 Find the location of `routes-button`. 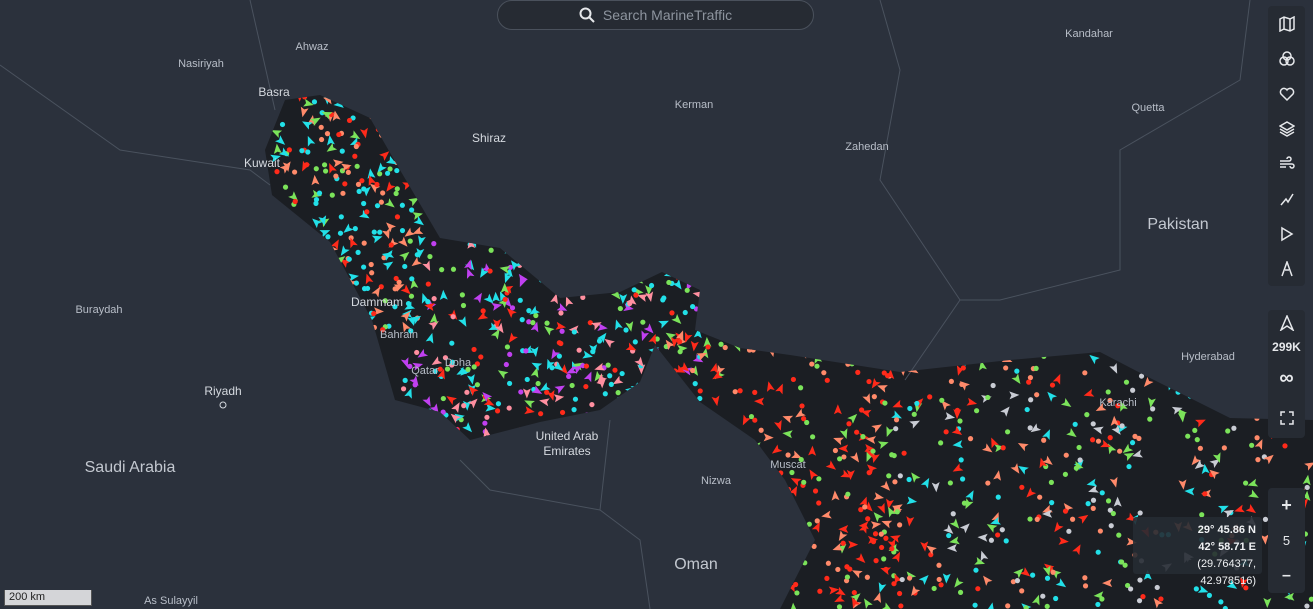

routes-button is located at coordinates (1286, 268).